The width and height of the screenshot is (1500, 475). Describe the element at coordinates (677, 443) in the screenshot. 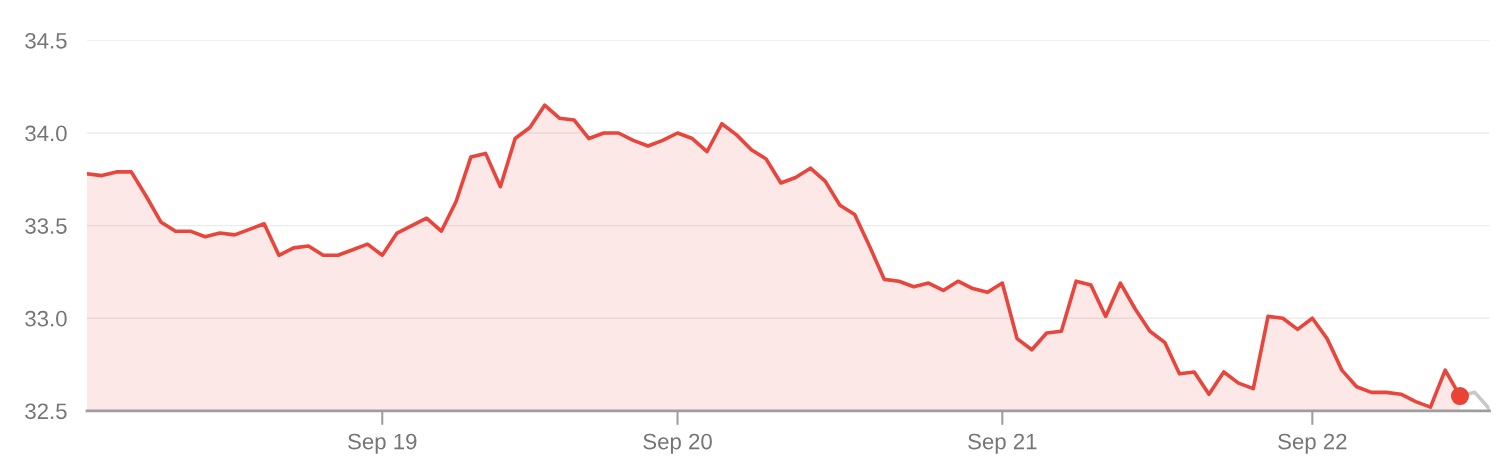

I see `x-tick-label: Sep 20` at that location.